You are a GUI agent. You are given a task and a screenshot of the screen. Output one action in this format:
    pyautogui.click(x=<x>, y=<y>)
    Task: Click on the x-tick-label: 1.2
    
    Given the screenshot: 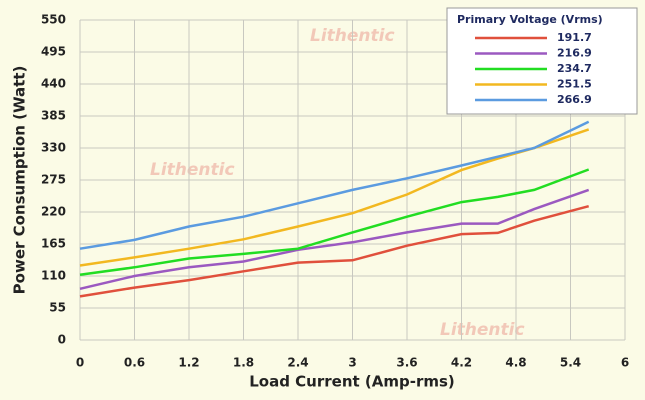 What is the action you would take?
    pyautogui.click(x=188, y=363)
    